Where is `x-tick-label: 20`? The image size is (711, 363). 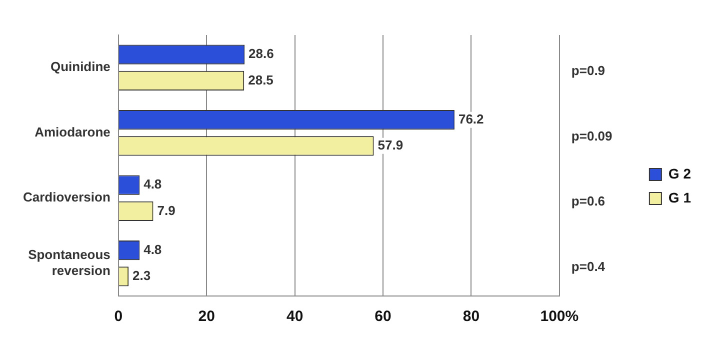
x-tick-label: 20 is located at coordinates (206, 317).